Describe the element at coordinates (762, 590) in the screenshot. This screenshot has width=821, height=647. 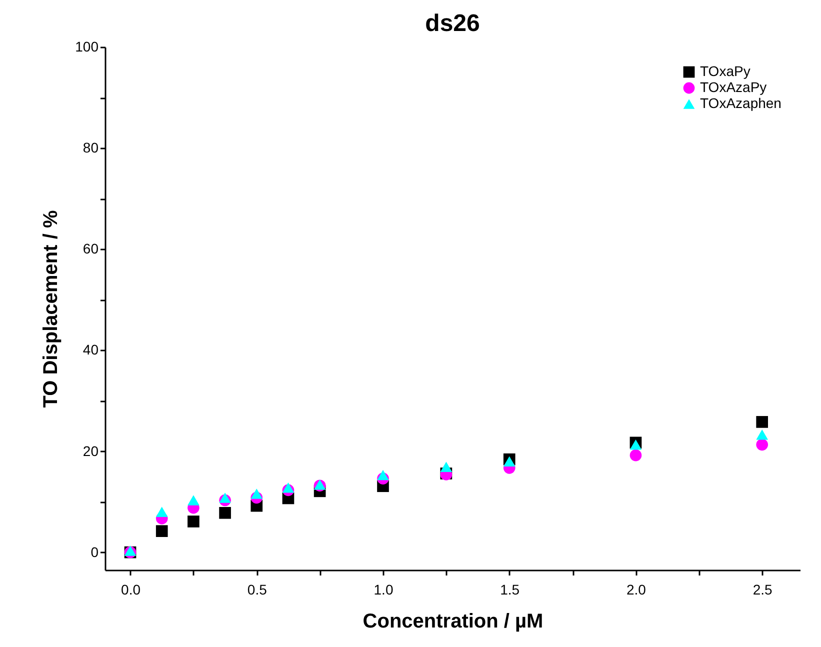
I see `x-tick-label: 2.5` at that location.